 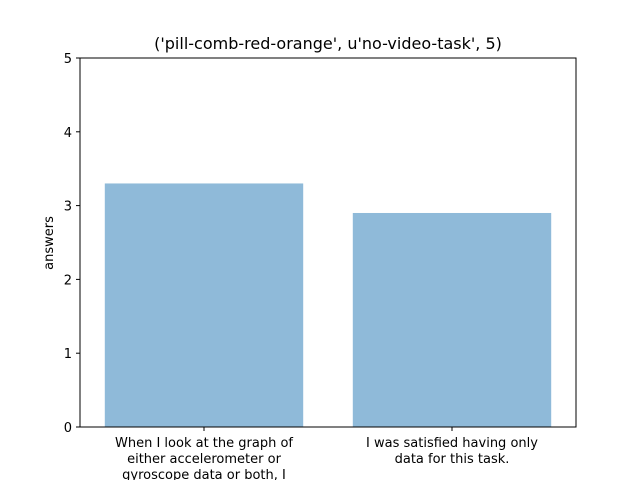 What do you see at coordinates (68, 59) in the screenshot?
I see `y-tick-label: 5` at bounding box center [68, 59].